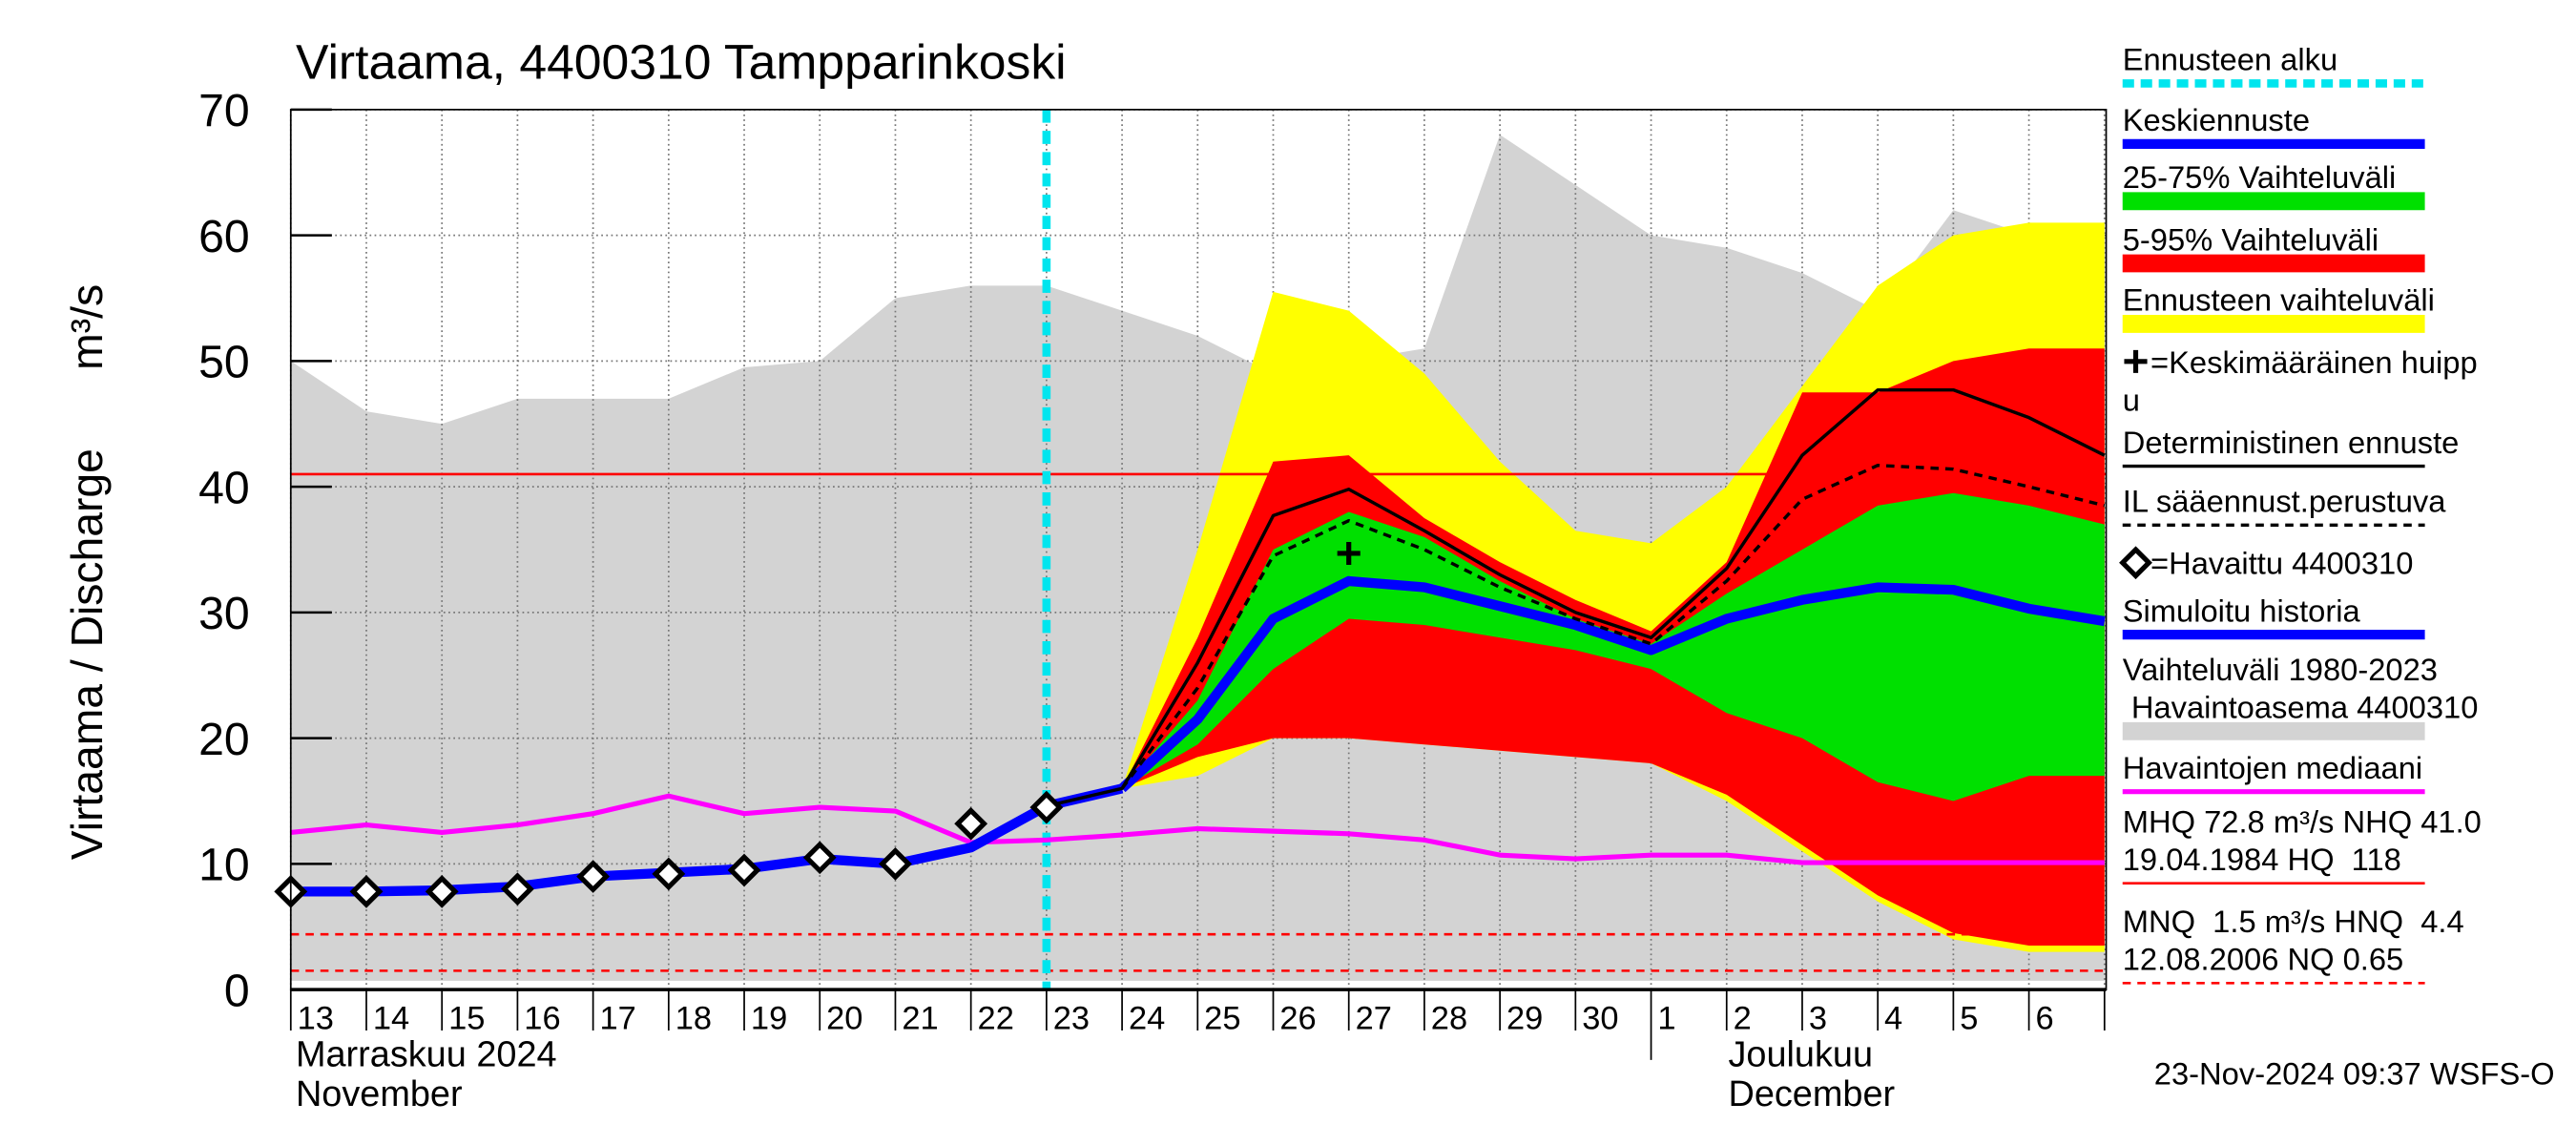 The height and width of the screenshot is (1145, 2576). Describe the element at coordinates (844, 1018) in the screenshot. I see `x-tick-label: 20` at that location.